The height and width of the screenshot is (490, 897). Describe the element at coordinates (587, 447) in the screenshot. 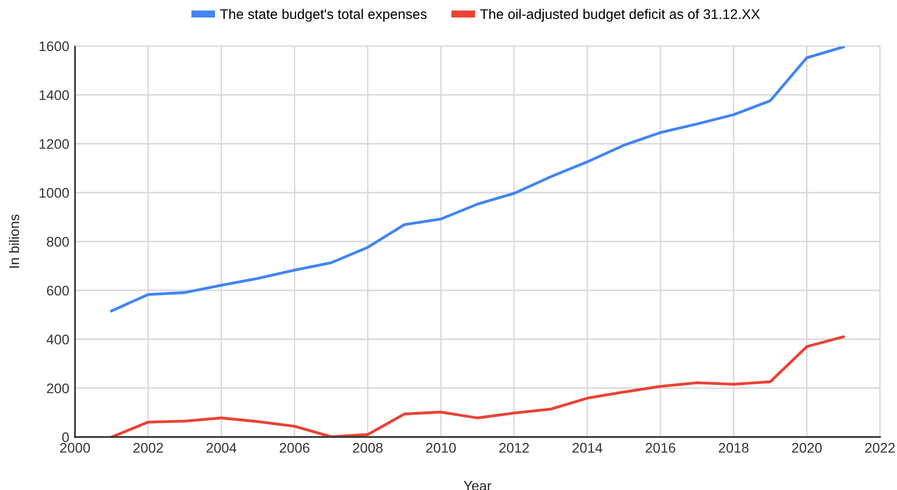

I see `x-tick-label: 2014` at that location.